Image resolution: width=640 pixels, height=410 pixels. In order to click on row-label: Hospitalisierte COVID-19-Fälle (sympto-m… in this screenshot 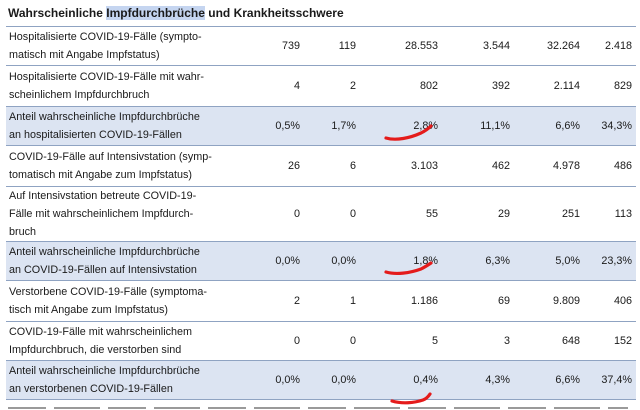, I will do `click(124, 46)`.